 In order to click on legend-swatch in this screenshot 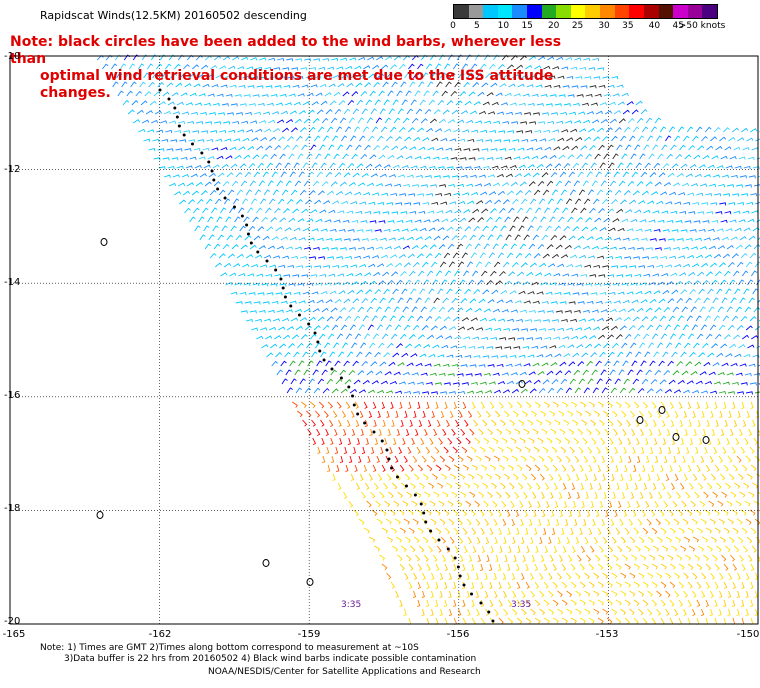, I will do `click(607, 11)`.